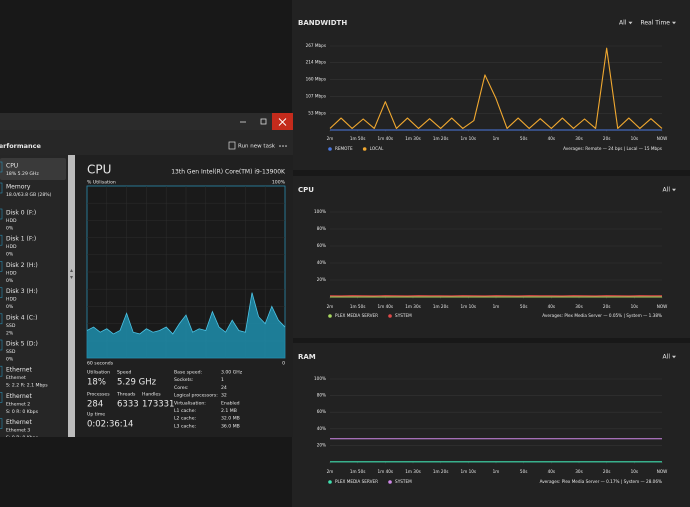 The height and width of the screenshot is (507, 690). I want to click on sidebar-item: Disk 5 (D:), so click(22, 344).